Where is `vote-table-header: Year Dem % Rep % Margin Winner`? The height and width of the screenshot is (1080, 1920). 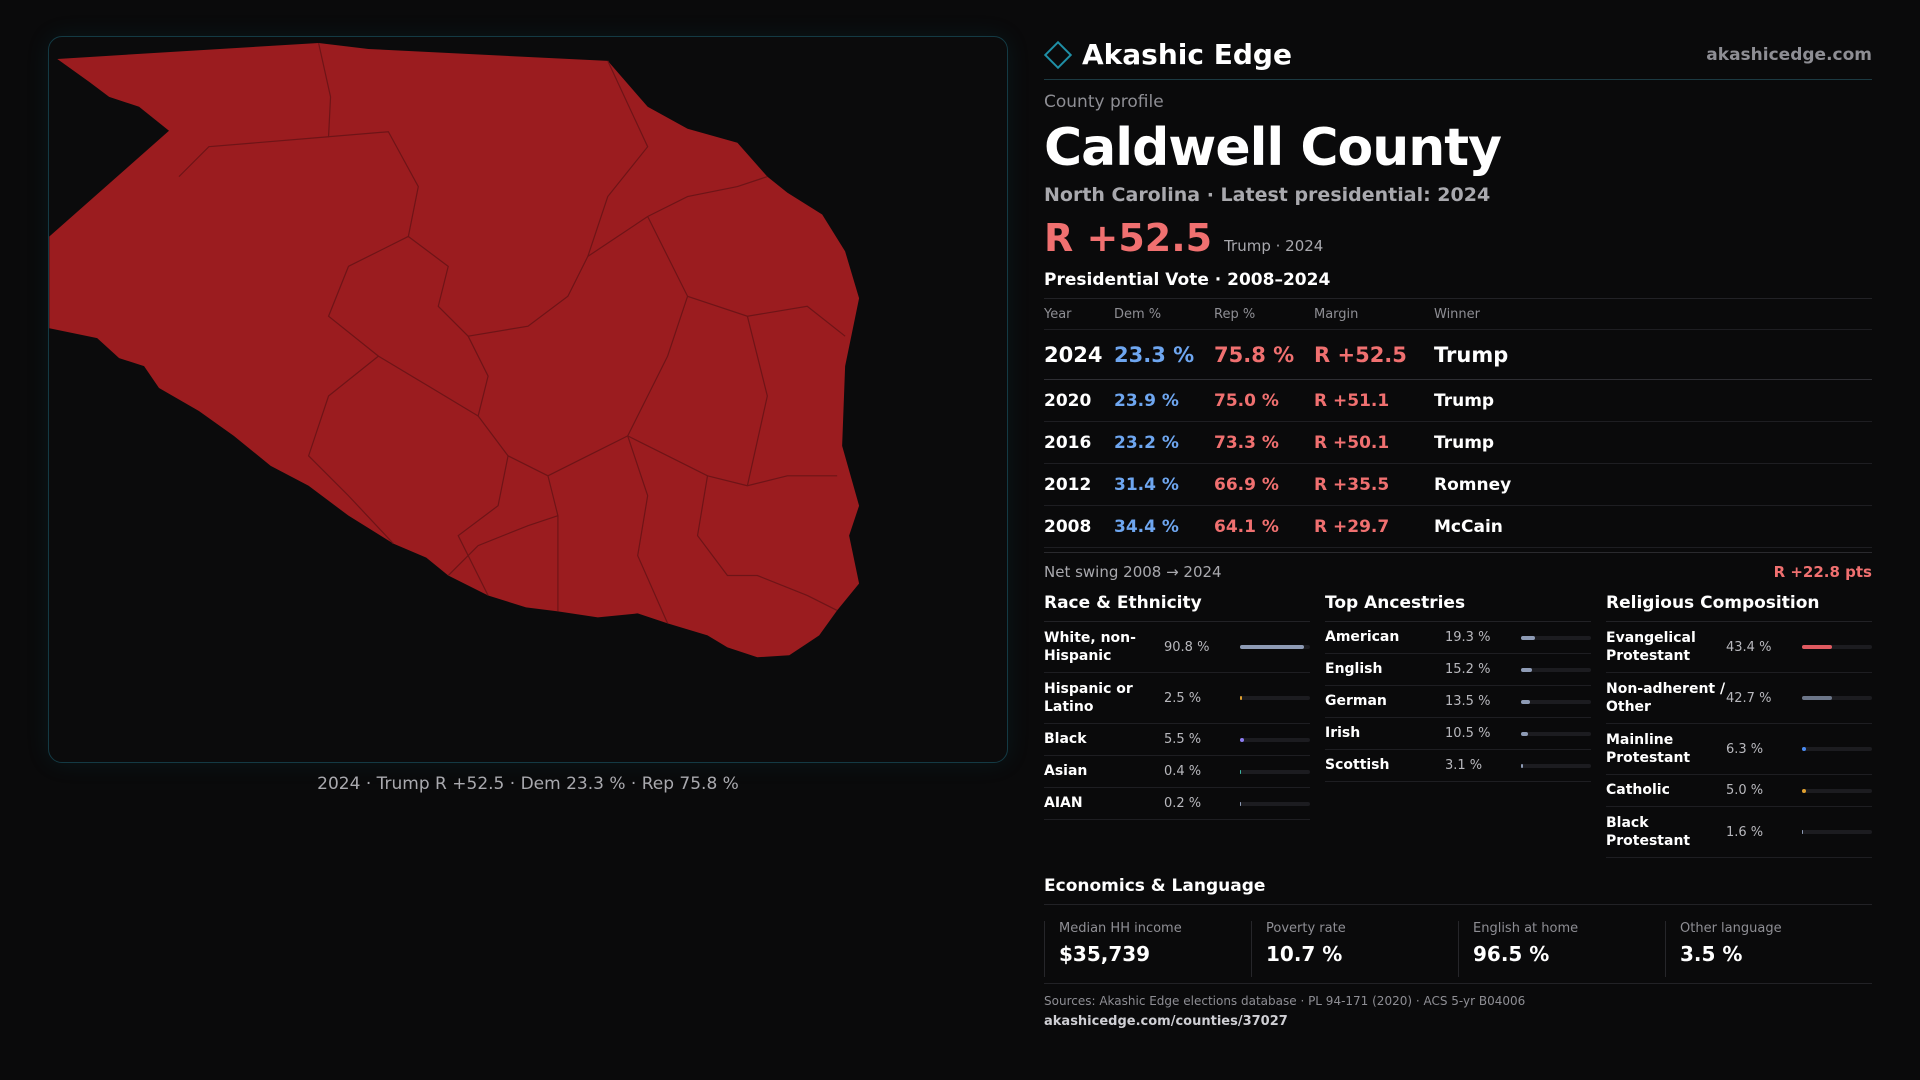 vote-table-header: Year Dem % Rep % Margin Winner is located at coordinates (1458, 314).